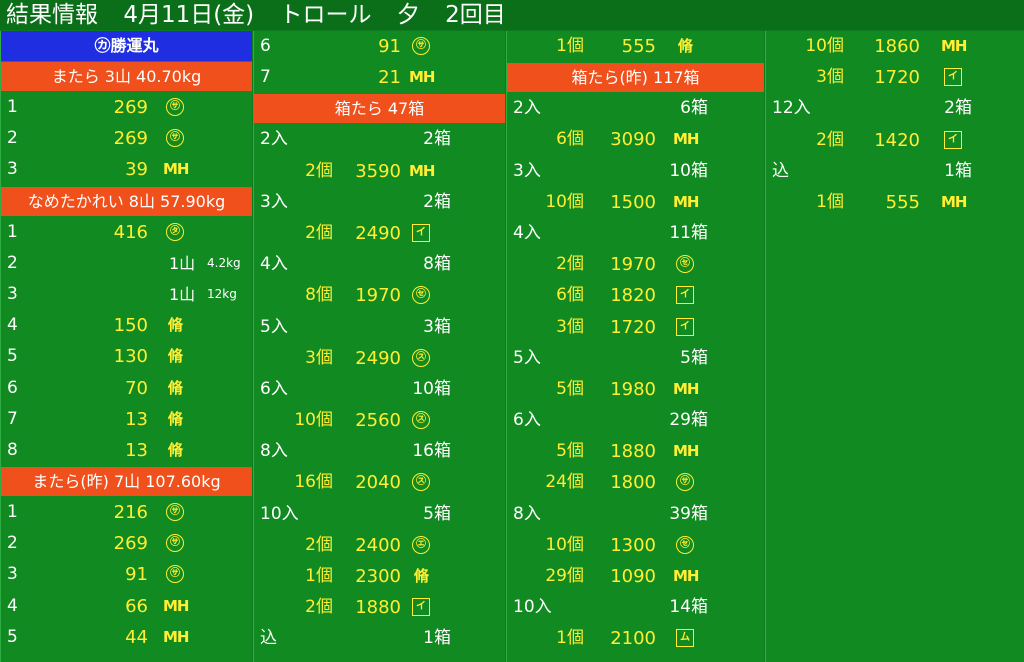  What do you see at coordinates (475, 15) in the screenshot?
I see `header-round: 2回目` at bounding box center [475, 15].